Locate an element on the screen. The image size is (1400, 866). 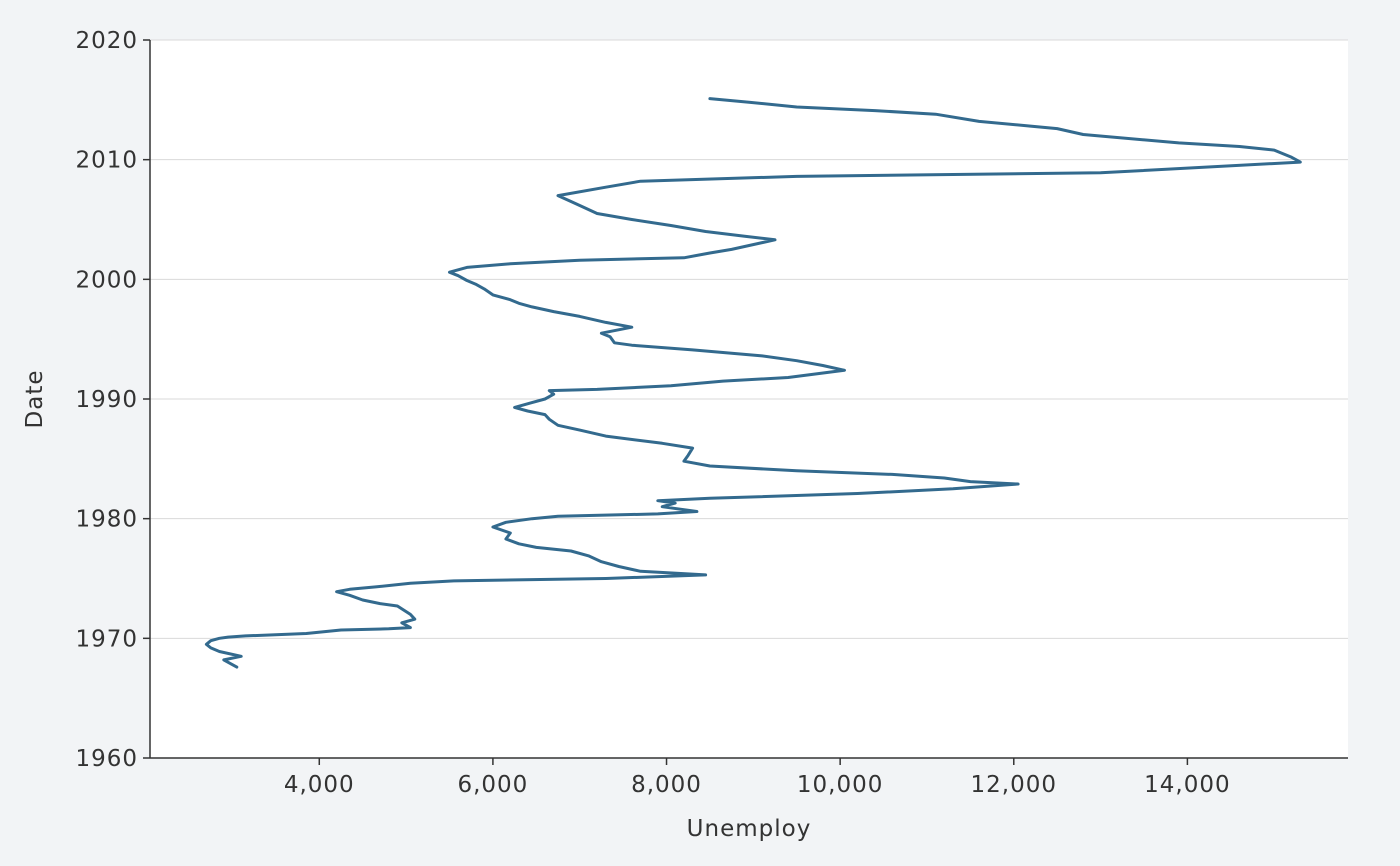
x-ticks: 4,000 6,000 8,000 10,000 12,000 14,000 is located at coordinates (757, 778).